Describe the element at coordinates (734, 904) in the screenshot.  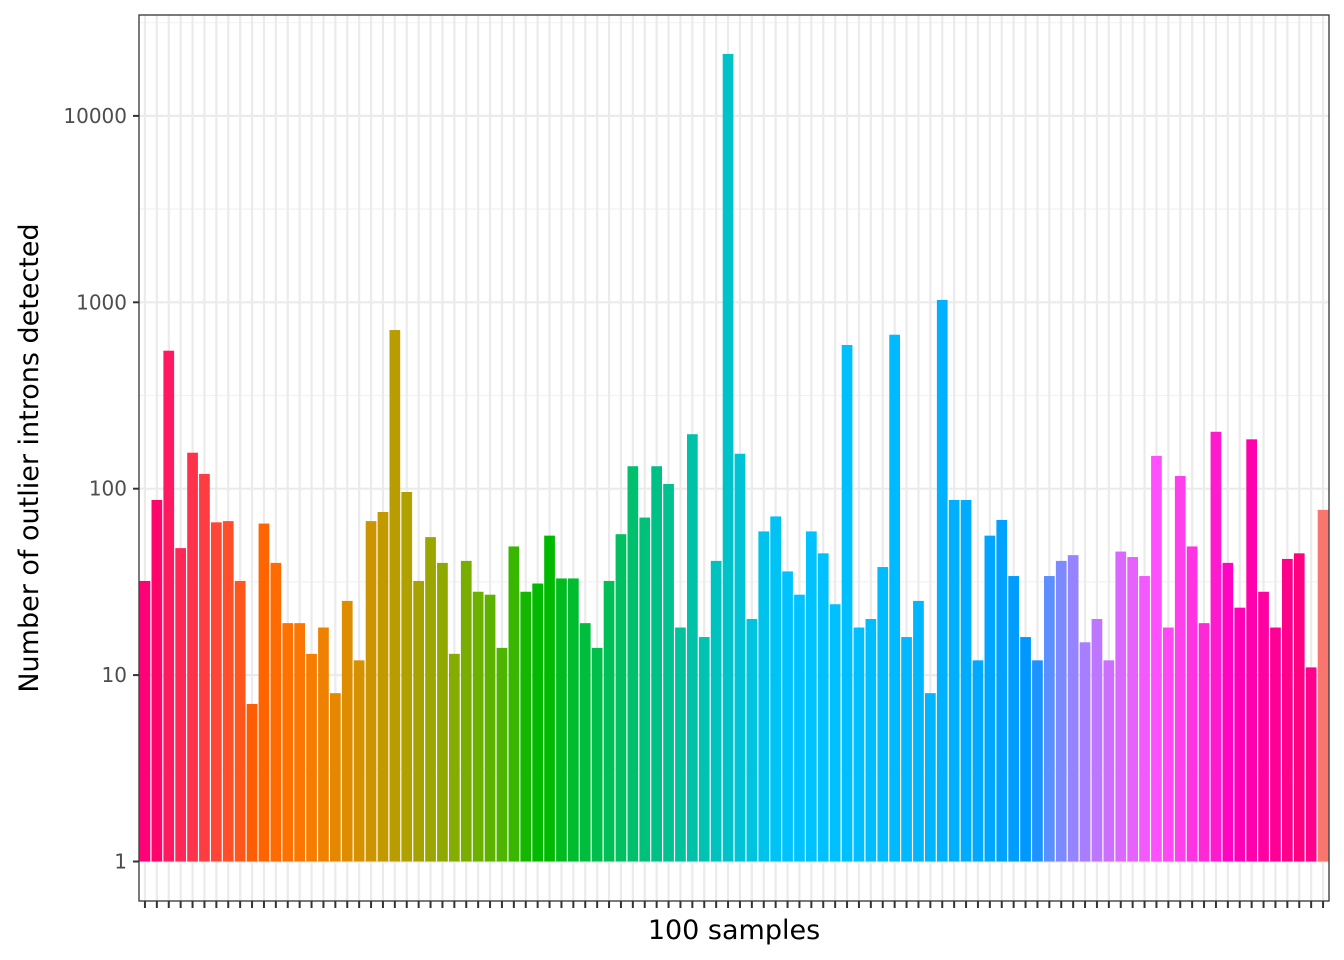
I see `x-axis` at that location.